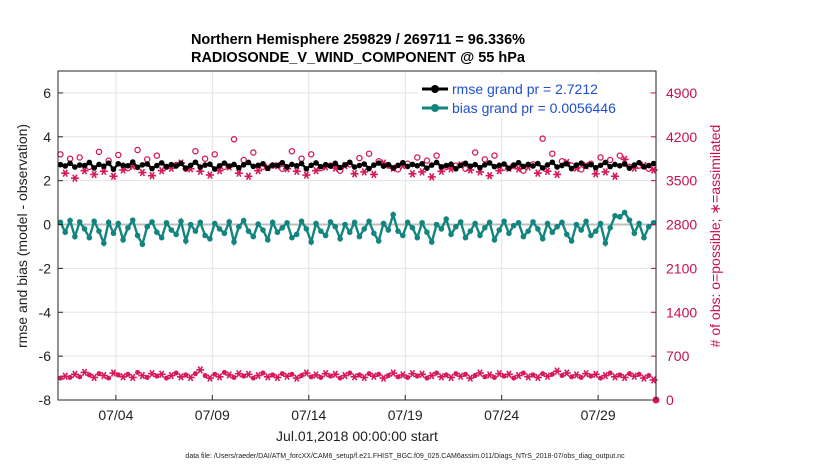  Describe the element at coordinates (501, 415) in the screenshot. I see `x-tick-label: 07/24` at that location.